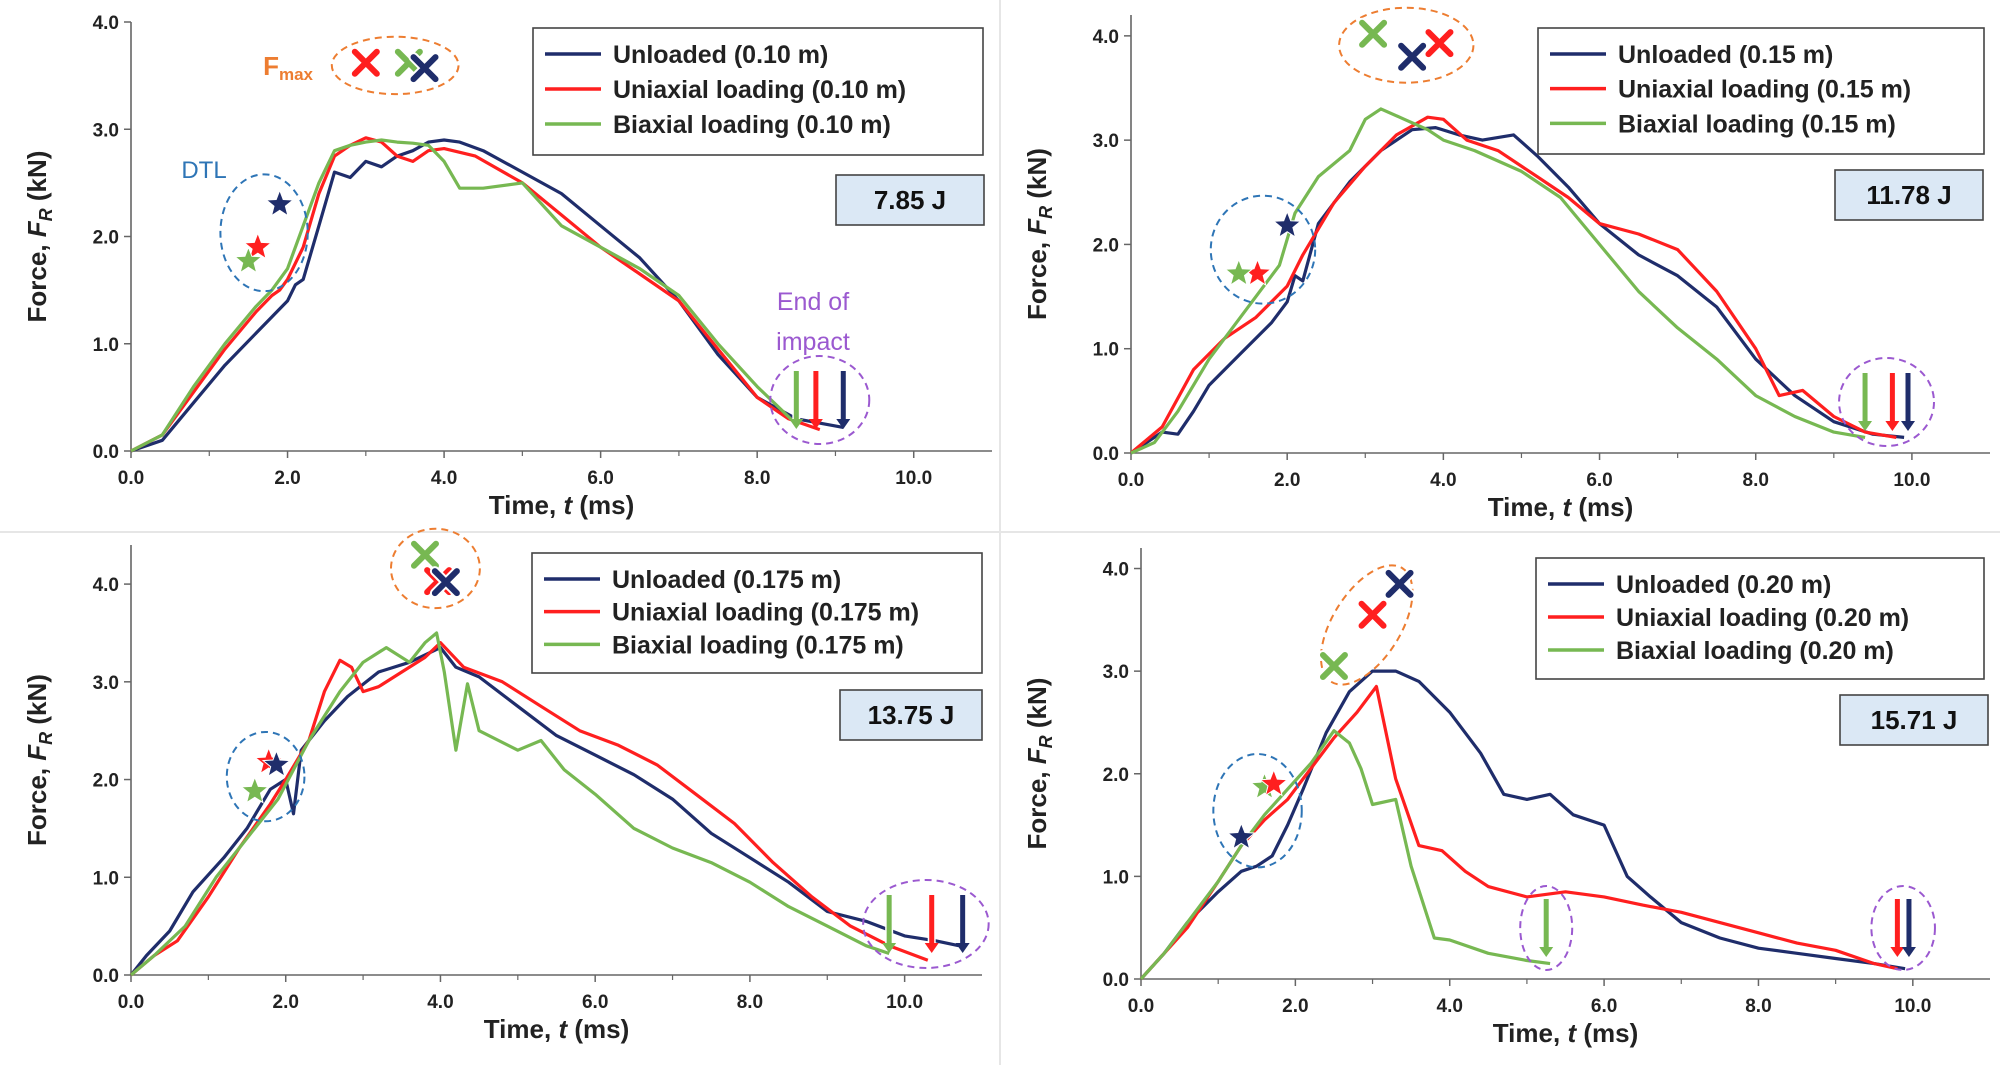  I want to click on x-axis-label-prefix: Time,, so click(1530, 1033).